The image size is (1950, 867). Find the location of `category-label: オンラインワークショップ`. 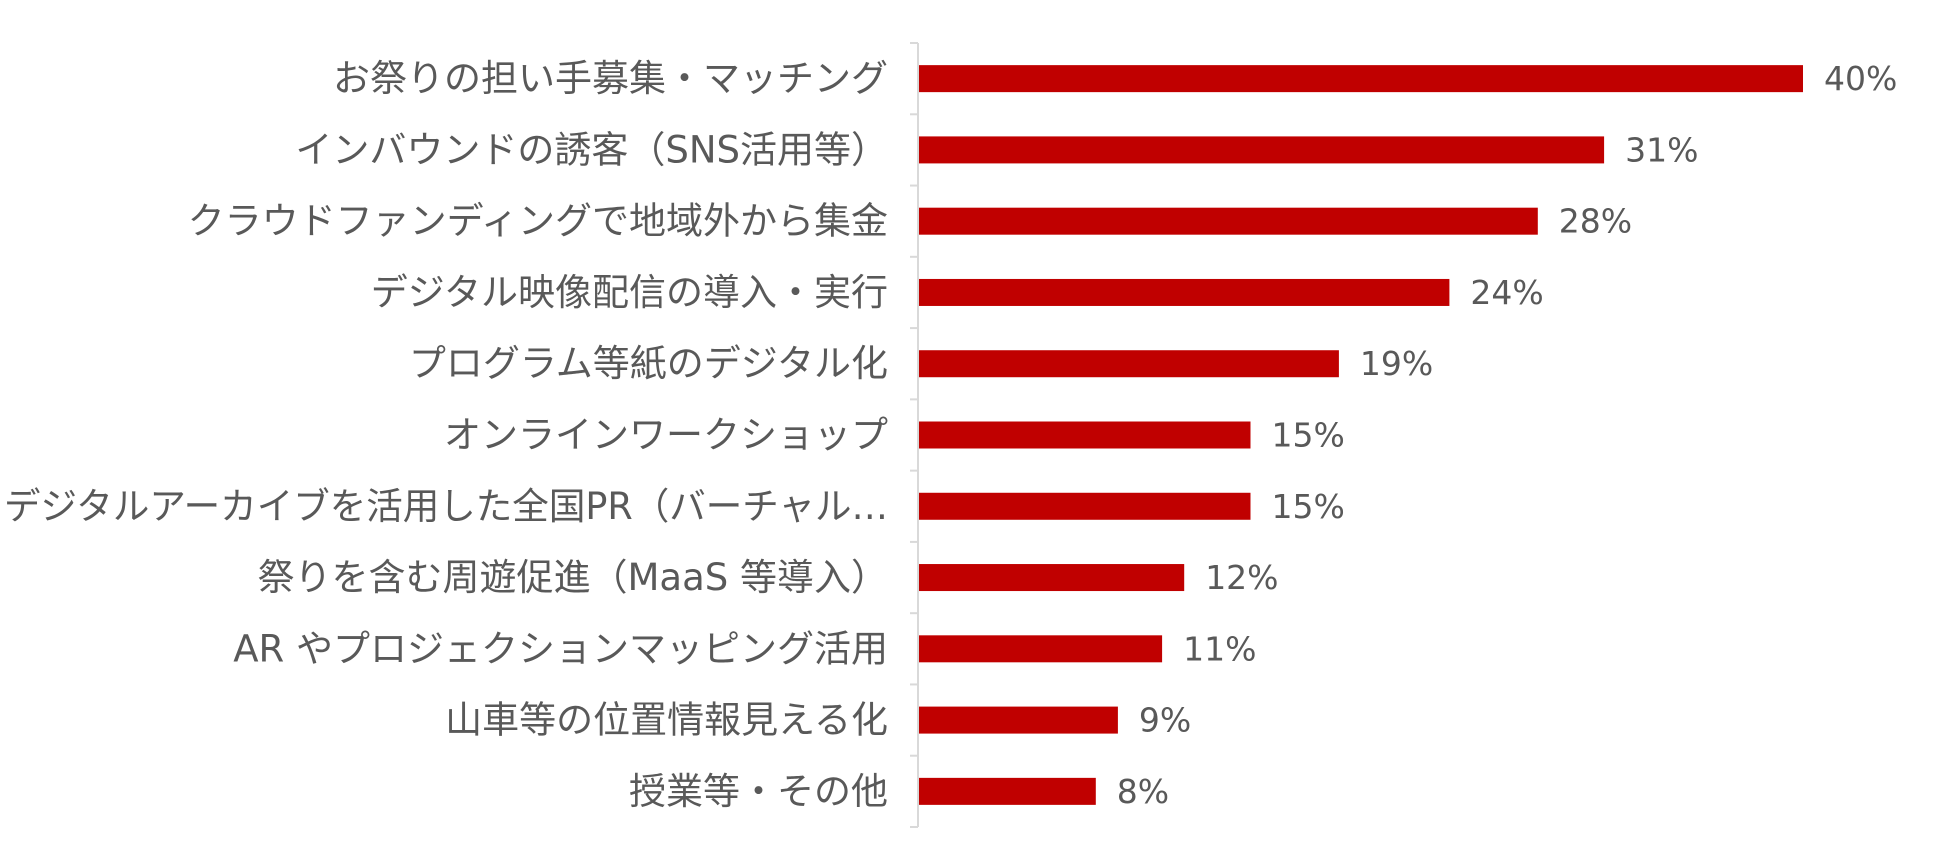

category-label: オンラインワークショップ is located at coordinates (666, 435).